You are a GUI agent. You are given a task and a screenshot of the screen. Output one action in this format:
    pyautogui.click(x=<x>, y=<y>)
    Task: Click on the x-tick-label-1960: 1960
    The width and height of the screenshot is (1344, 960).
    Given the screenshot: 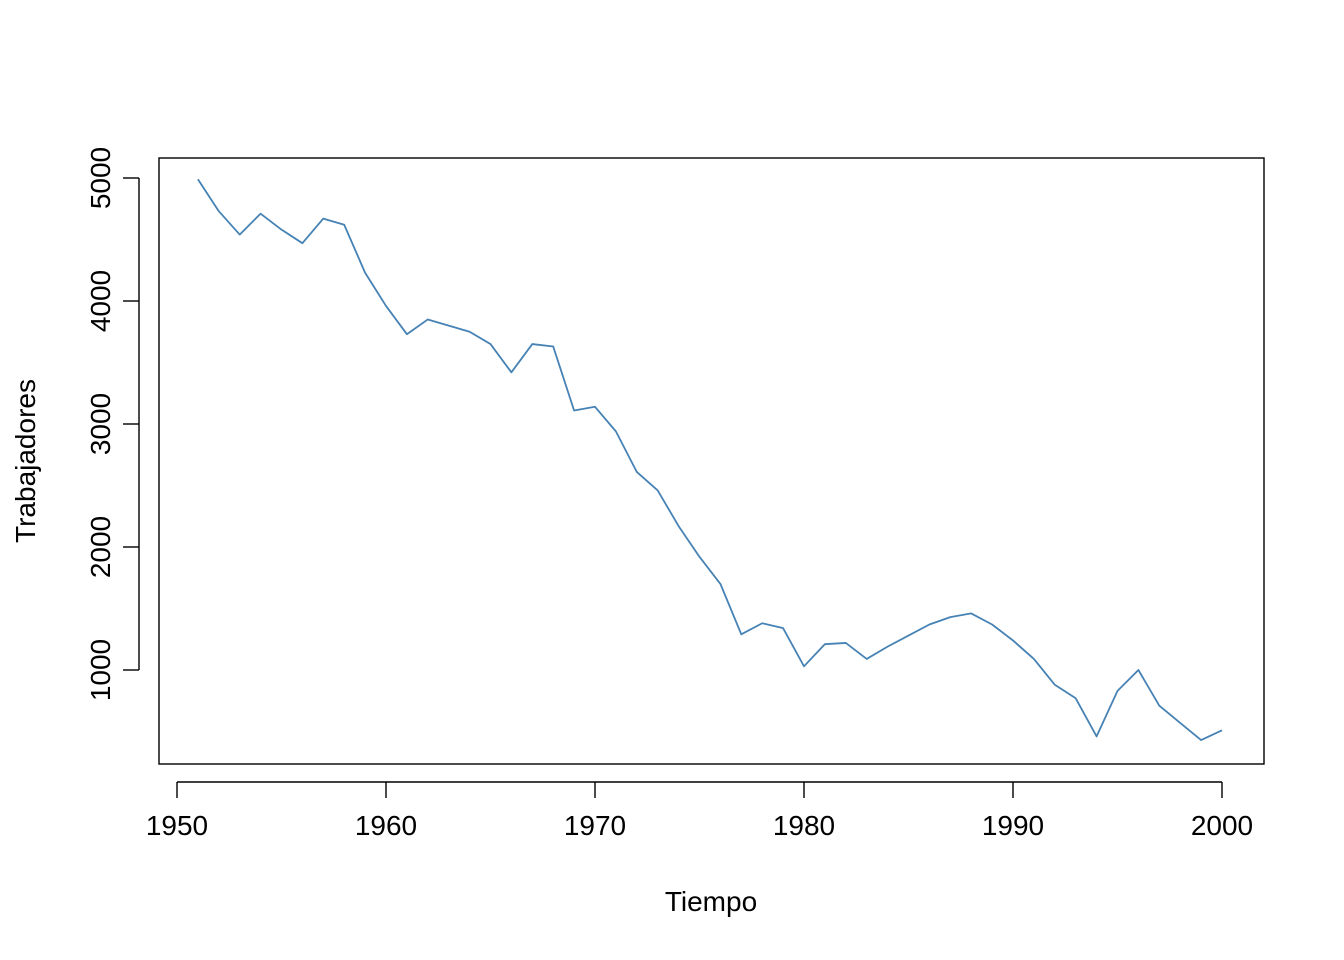 What is the action you would take?
    pyautogui.click(x=386, y=825)
    